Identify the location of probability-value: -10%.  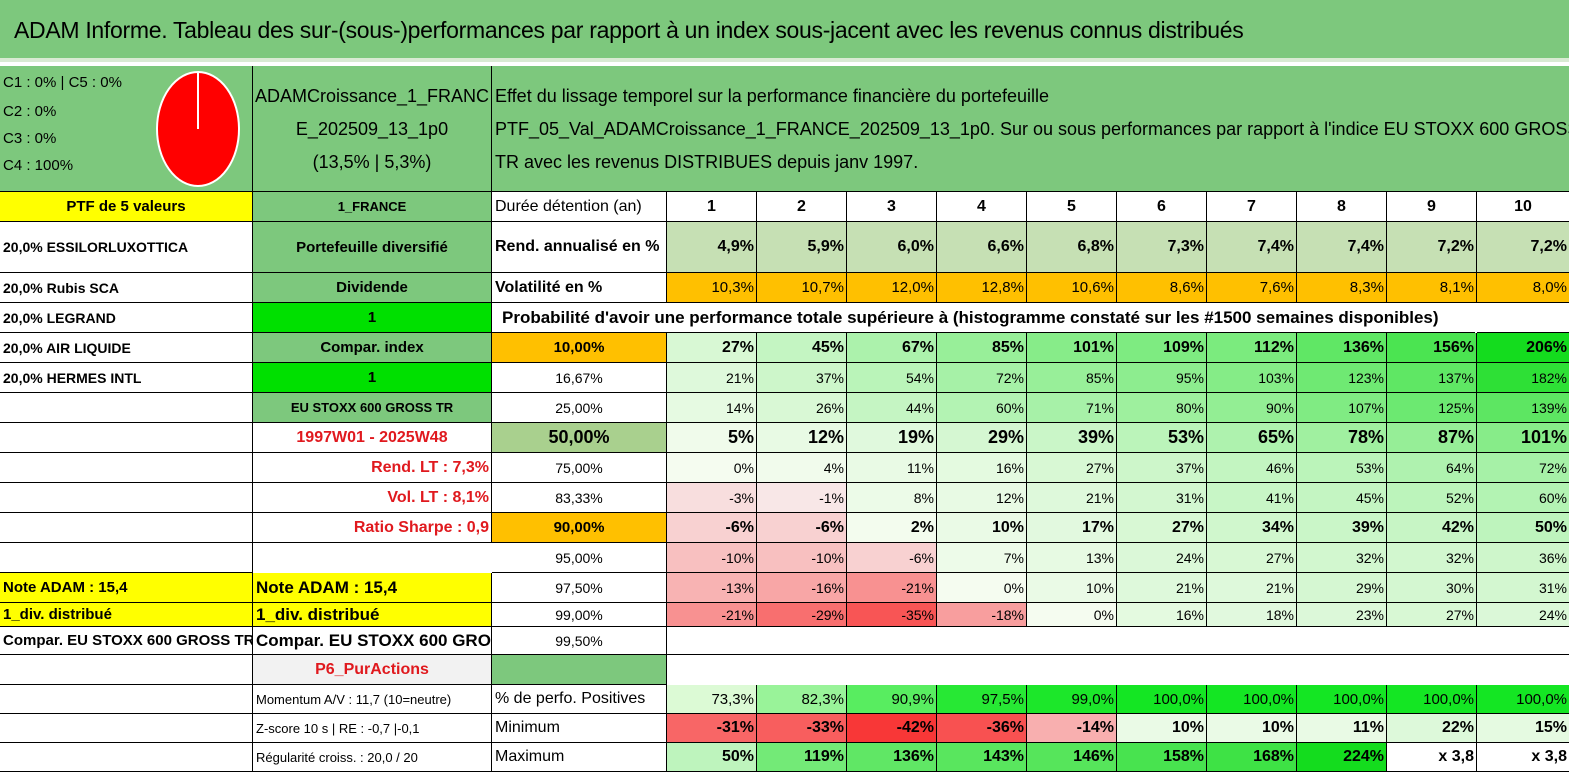
(802, 558).